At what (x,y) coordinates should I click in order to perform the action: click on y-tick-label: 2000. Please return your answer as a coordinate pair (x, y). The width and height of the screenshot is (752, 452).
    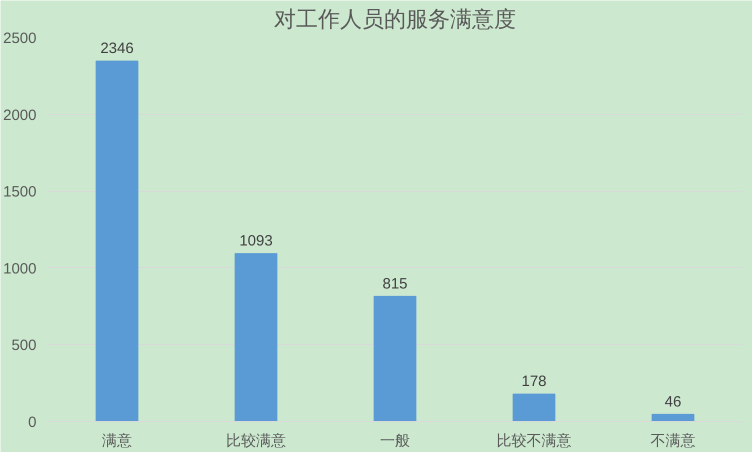
    Looking at the image, I should click on (20, 115).